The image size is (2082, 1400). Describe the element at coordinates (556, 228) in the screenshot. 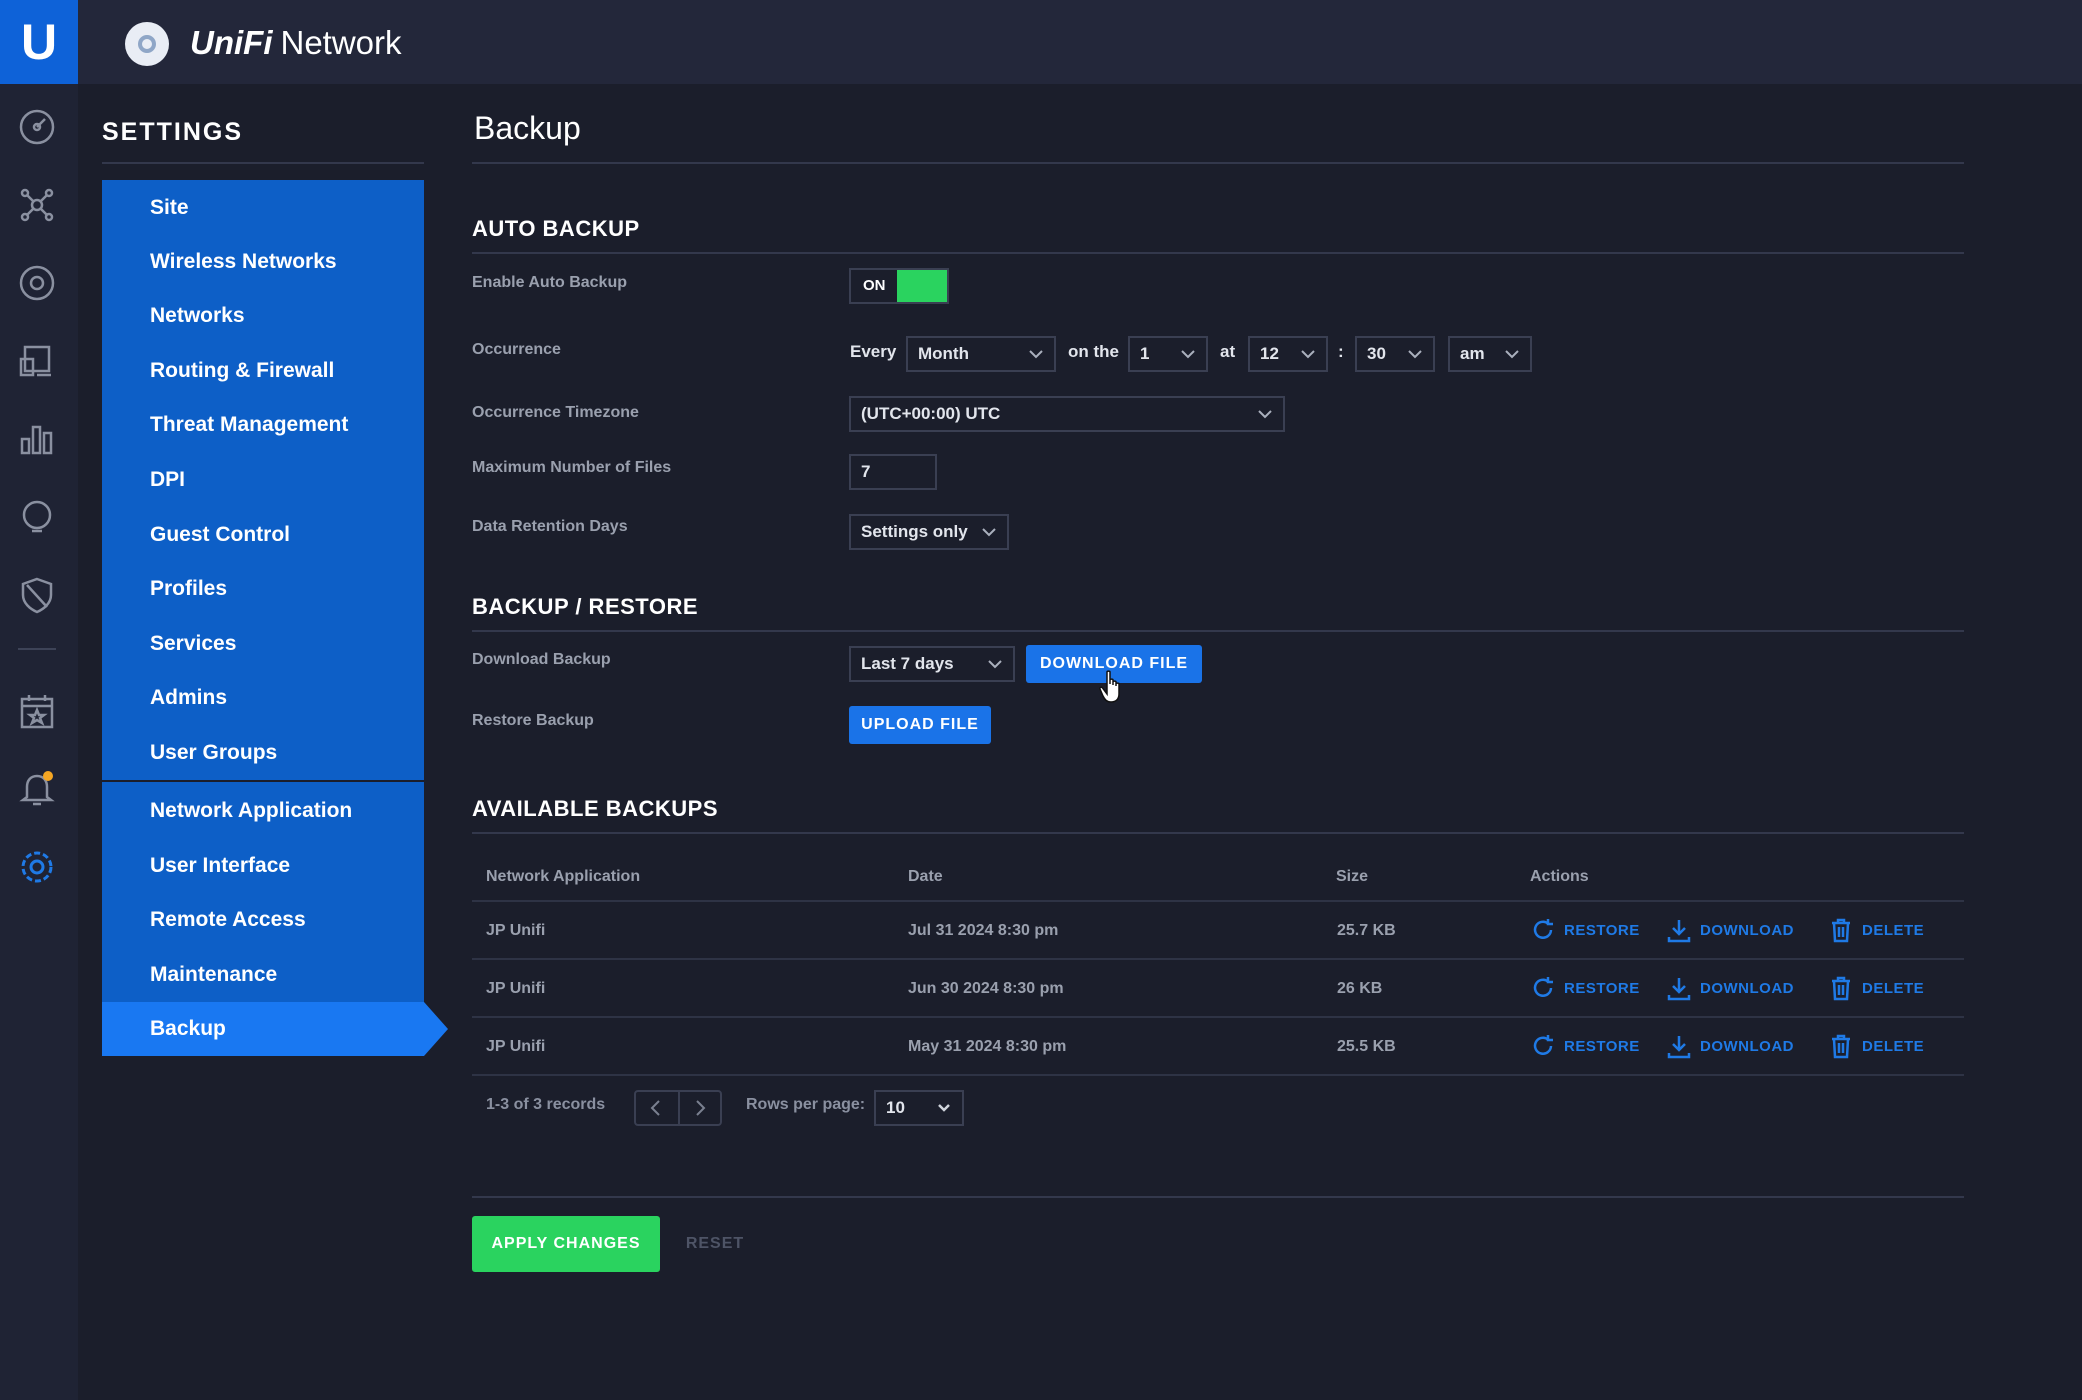

I see `auto-backup-title: AUTO BACKUP` at that location.